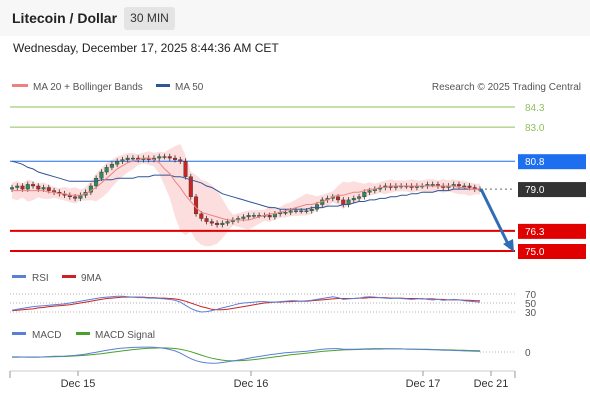  What do you see at coordinates (528, 353) in the screenshot?
I see `macd-level-label: 0` at bounding box center [528, 353].